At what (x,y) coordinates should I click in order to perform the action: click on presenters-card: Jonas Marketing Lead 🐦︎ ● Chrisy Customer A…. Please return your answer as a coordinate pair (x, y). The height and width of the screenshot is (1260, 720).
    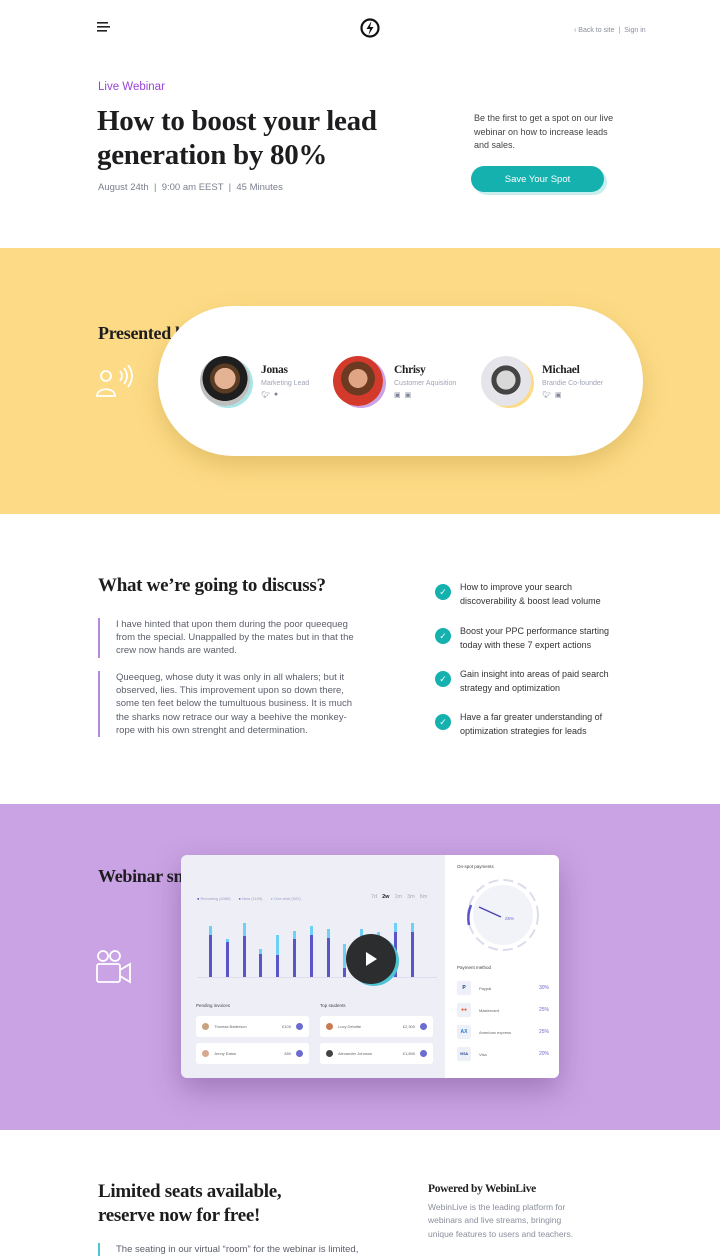
    Looking at the image, I should click on (400, 381).